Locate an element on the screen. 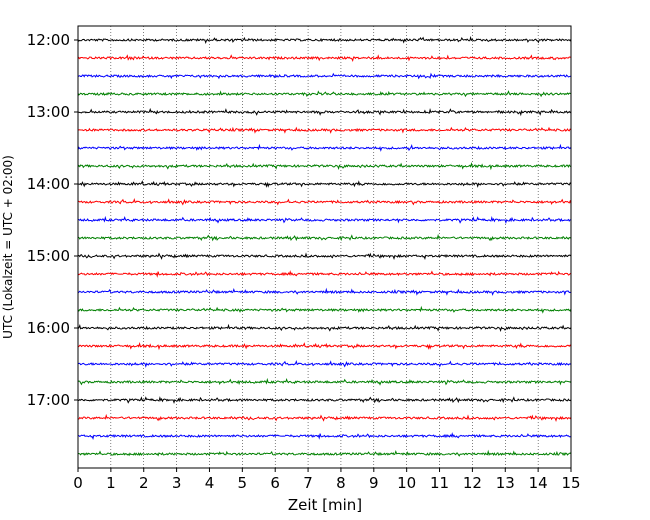 The width and height of the screenshot is (650, 520). y-tick-label: 16:00 is located at coordinates (48, 328).